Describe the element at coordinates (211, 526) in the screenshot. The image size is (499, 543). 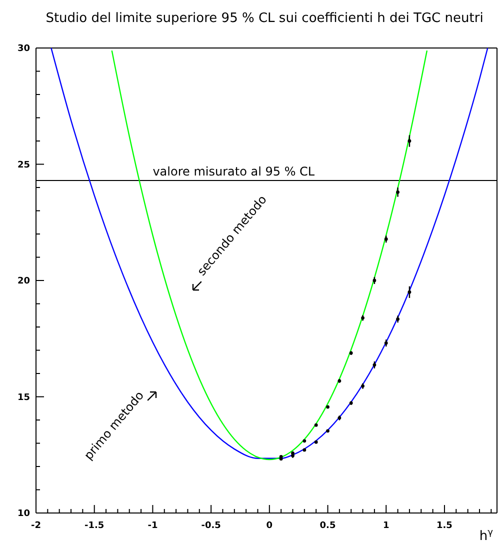
I see `x-tick-label: -0.5` at that location.